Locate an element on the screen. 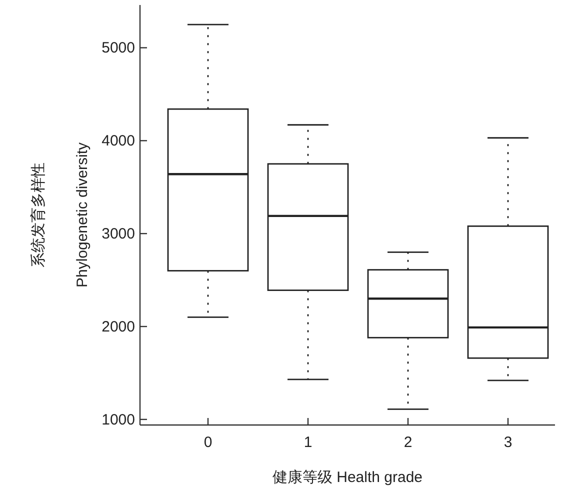 Image resolution: width=575 pixels, height=492 pixels. x-axis-title: 健康等级 Health grade is located at coordinates (347, 477).